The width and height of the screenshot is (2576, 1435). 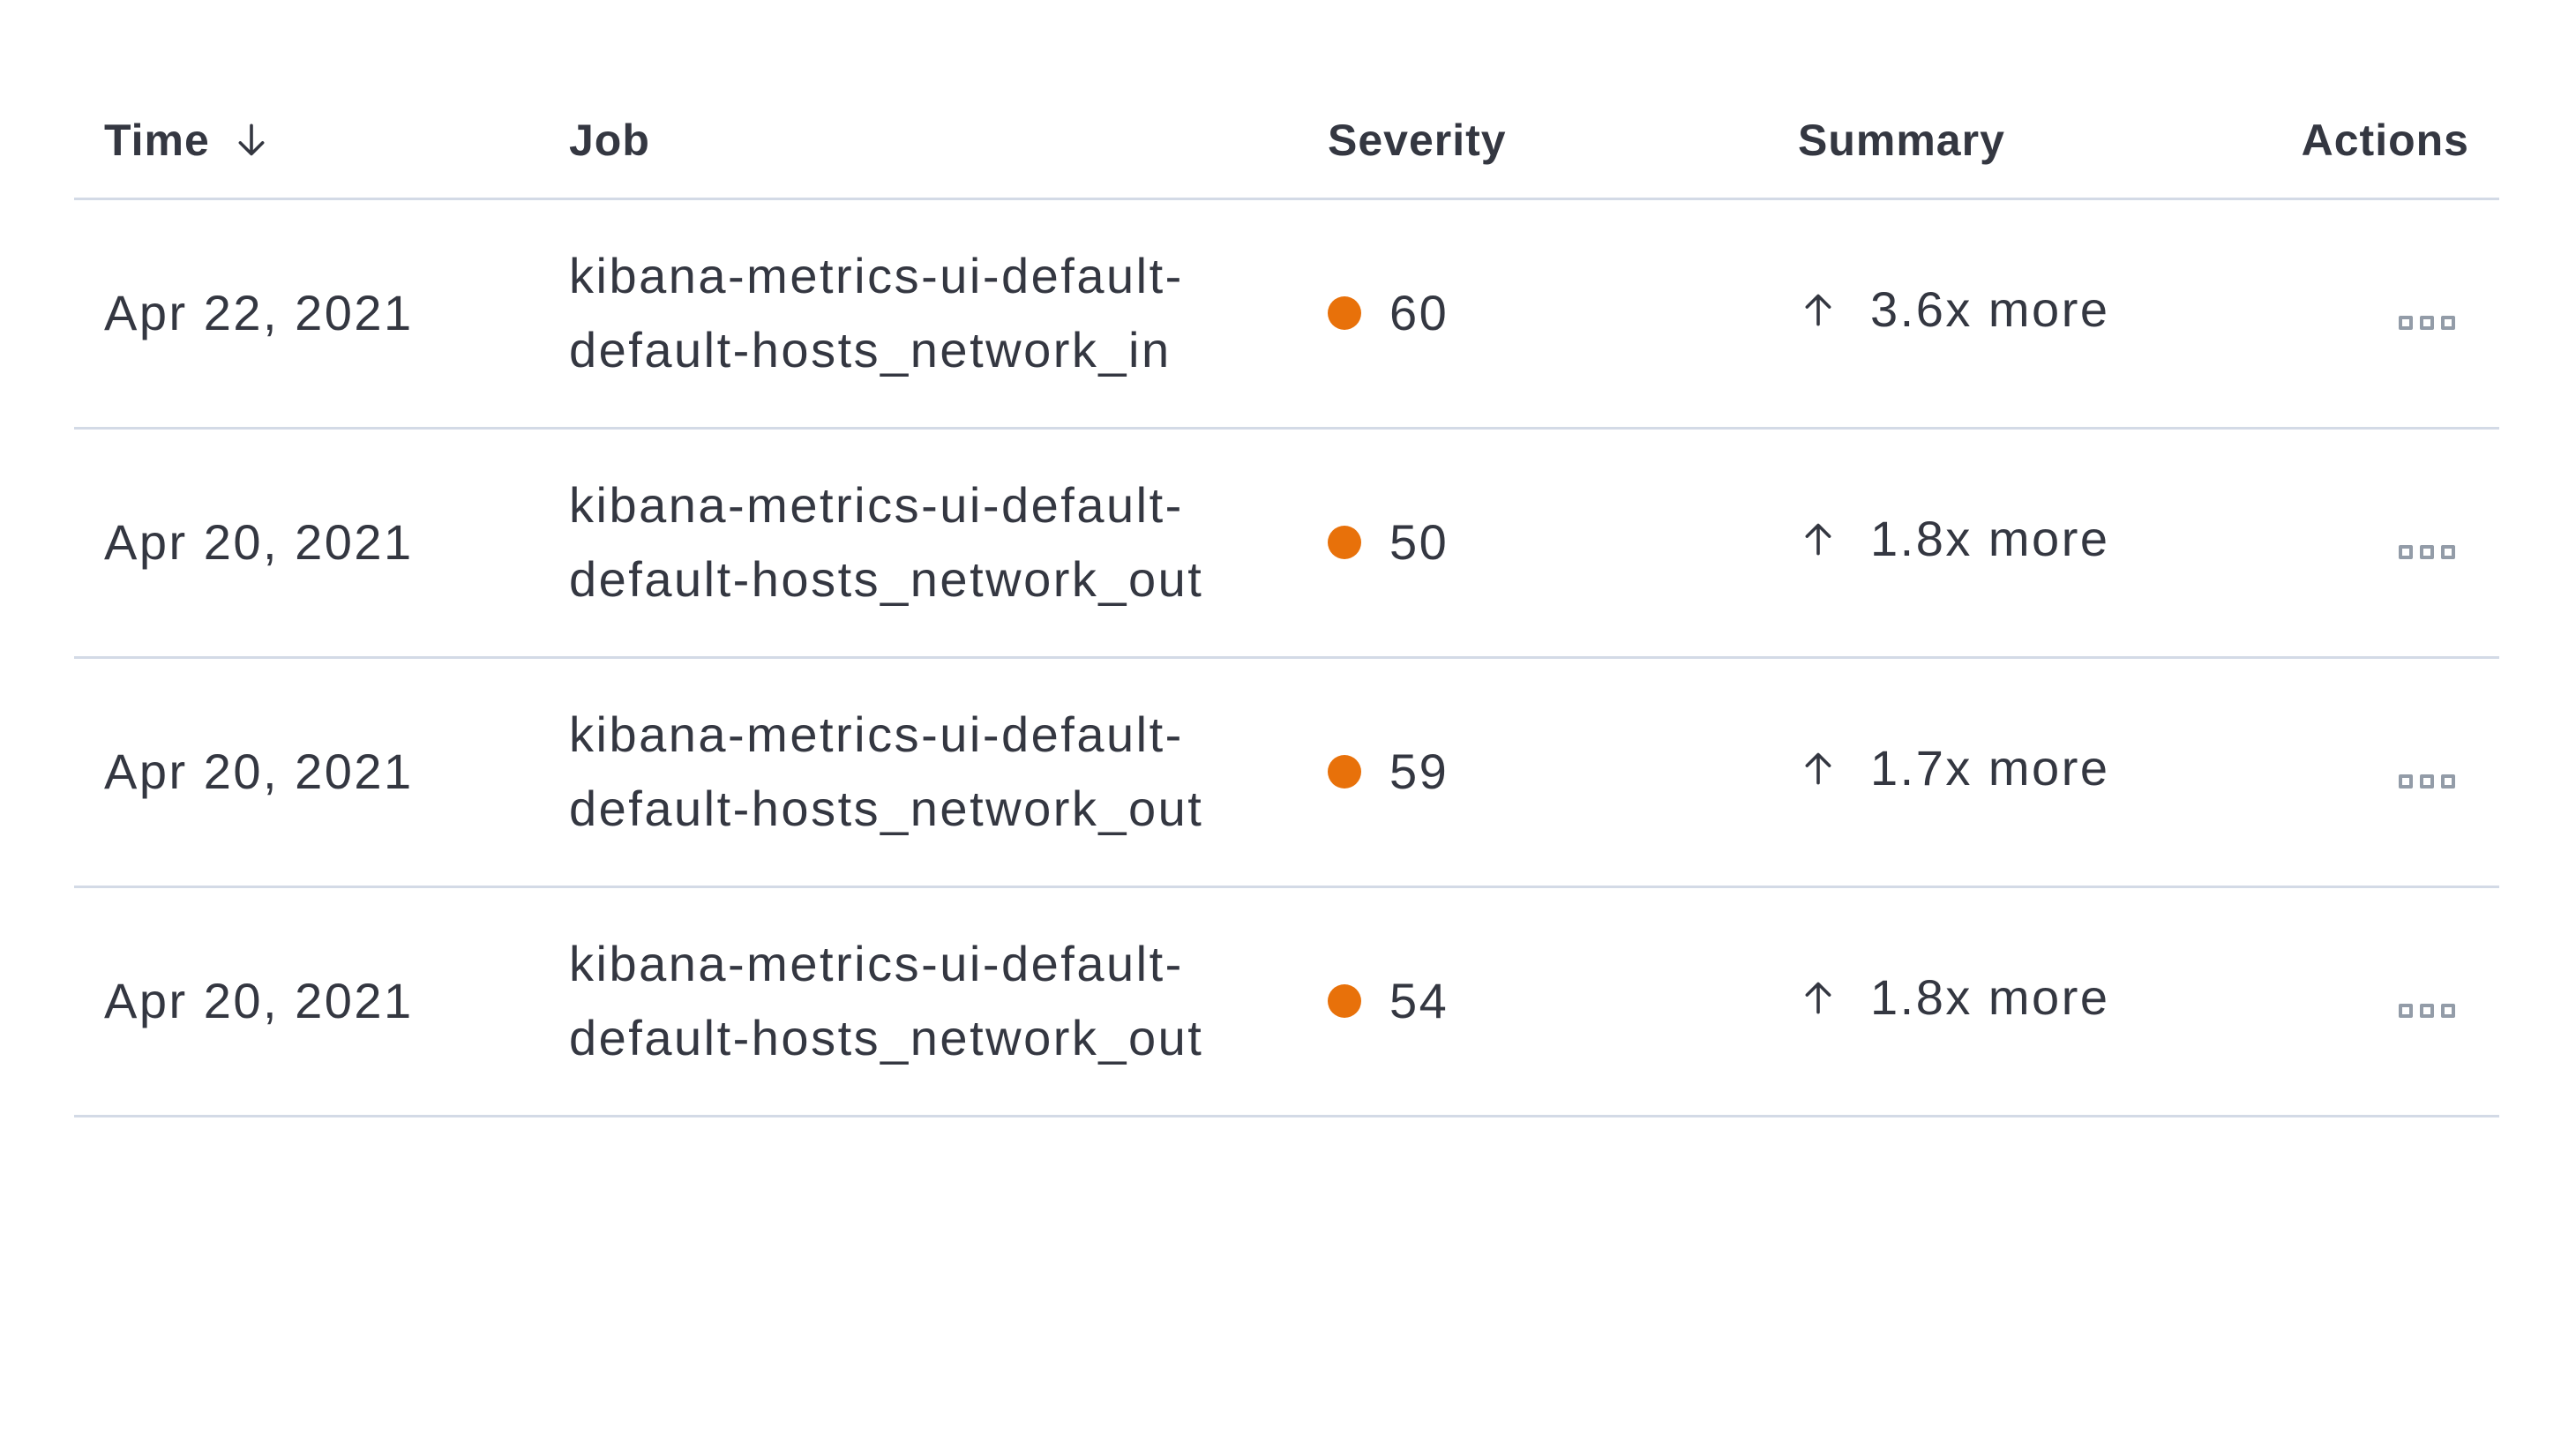 I want to click on severity-value: 50, so click(x=1419, y=542).